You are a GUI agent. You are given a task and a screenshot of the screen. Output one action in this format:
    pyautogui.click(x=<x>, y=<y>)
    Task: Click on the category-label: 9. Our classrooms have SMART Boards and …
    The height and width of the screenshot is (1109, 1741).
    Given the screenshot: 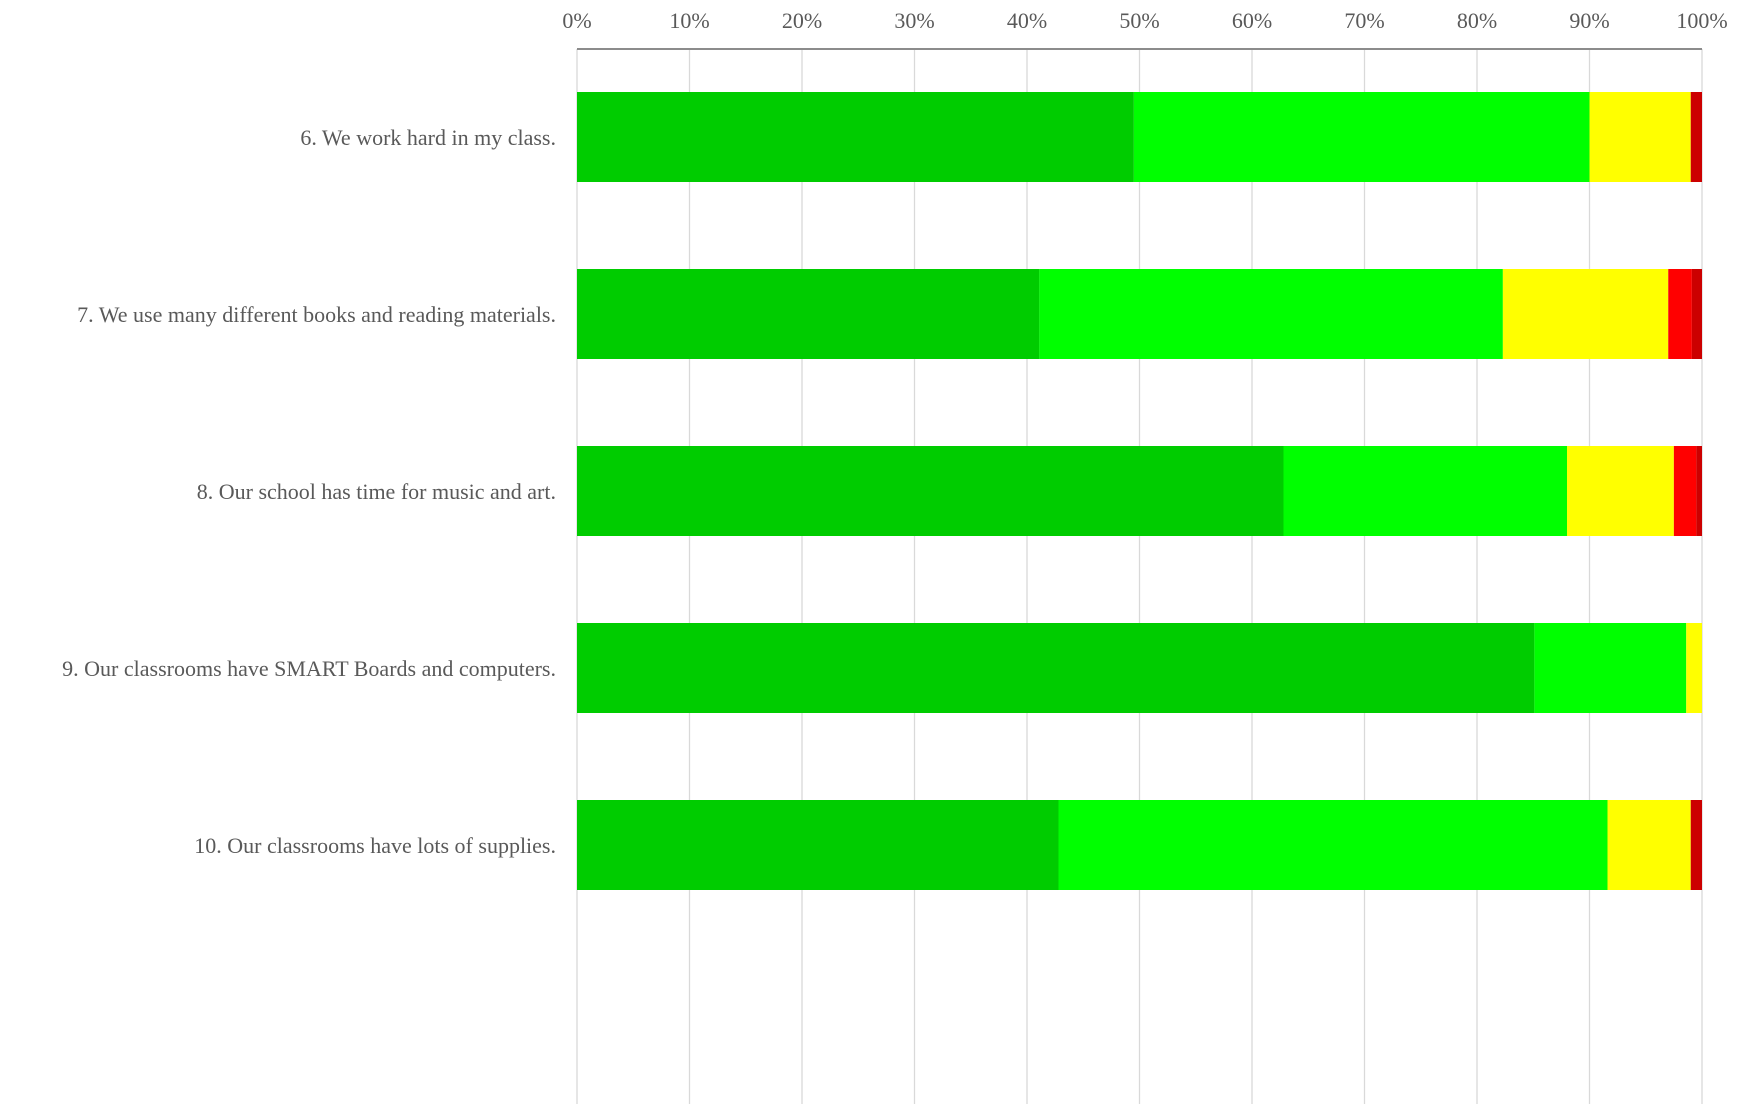 What is the action you would take?
    pyautogui.click(x=309, y=668)
    